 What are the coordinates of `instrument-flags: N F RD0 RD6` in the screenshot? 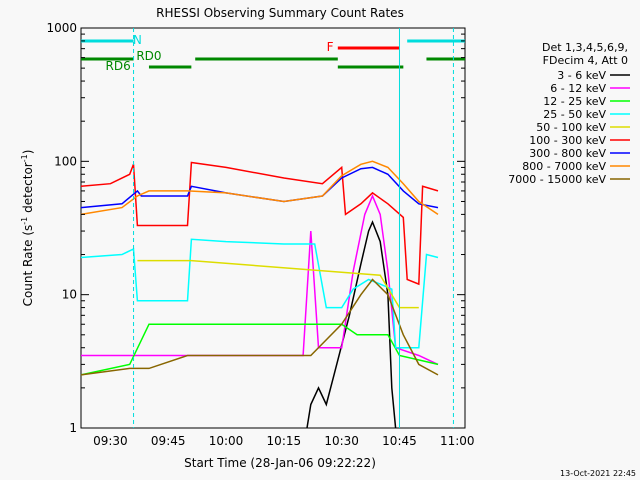 It's located at (273, 53).